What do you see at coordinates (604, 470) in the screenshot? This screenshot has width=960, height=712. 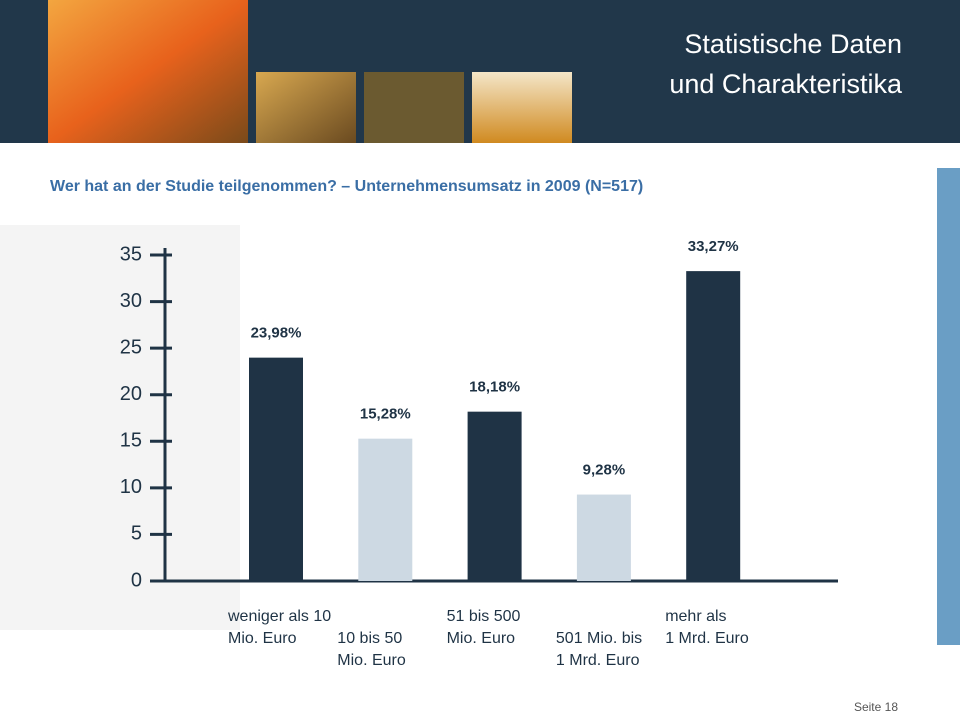 I see `value-label: 9,28%` at bounding box center [604, 470].